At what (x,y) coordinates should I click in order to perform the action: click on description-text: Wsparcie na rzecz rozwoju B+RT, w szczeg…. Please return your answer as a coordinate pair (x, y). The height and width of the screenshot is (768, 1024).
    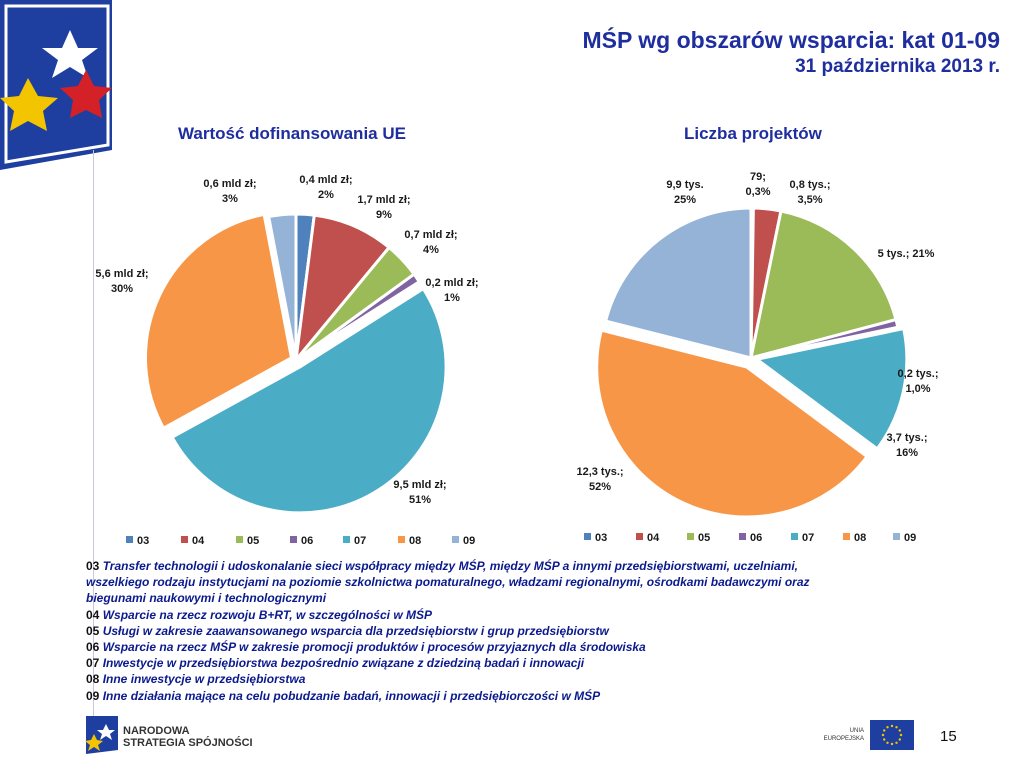
    Looking at the image, I should click on (267, 614).